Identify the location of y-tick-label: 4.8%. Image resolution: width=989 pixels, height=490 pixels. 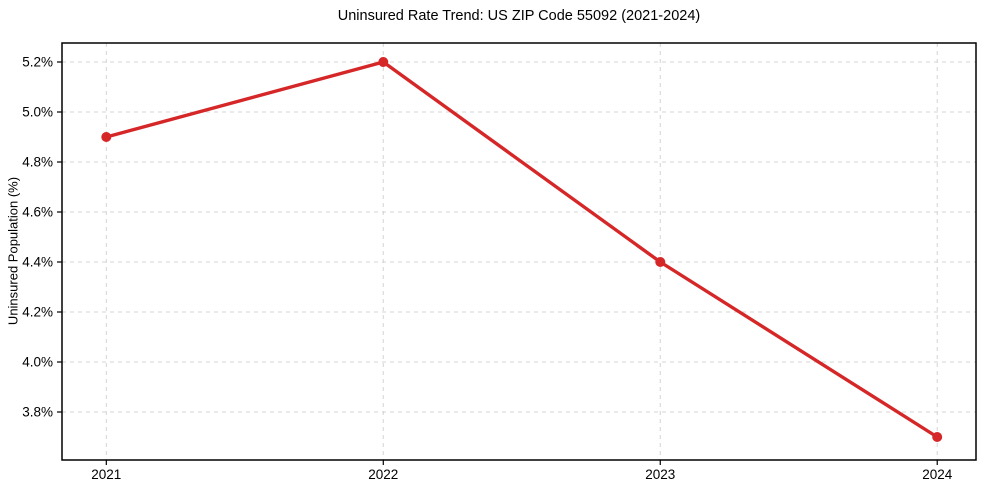
(37, 162).